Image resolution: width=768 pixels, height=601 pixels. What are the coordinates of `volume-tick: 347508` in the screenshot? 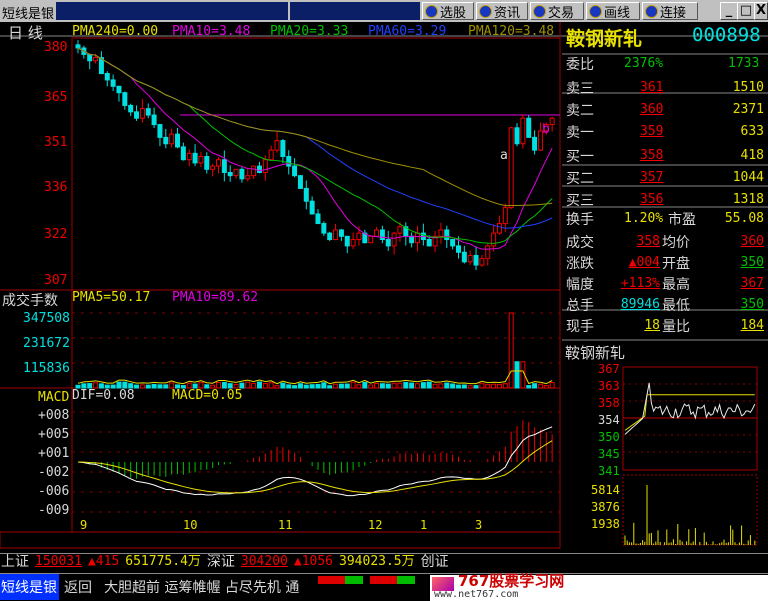 It's located at (46, 318).